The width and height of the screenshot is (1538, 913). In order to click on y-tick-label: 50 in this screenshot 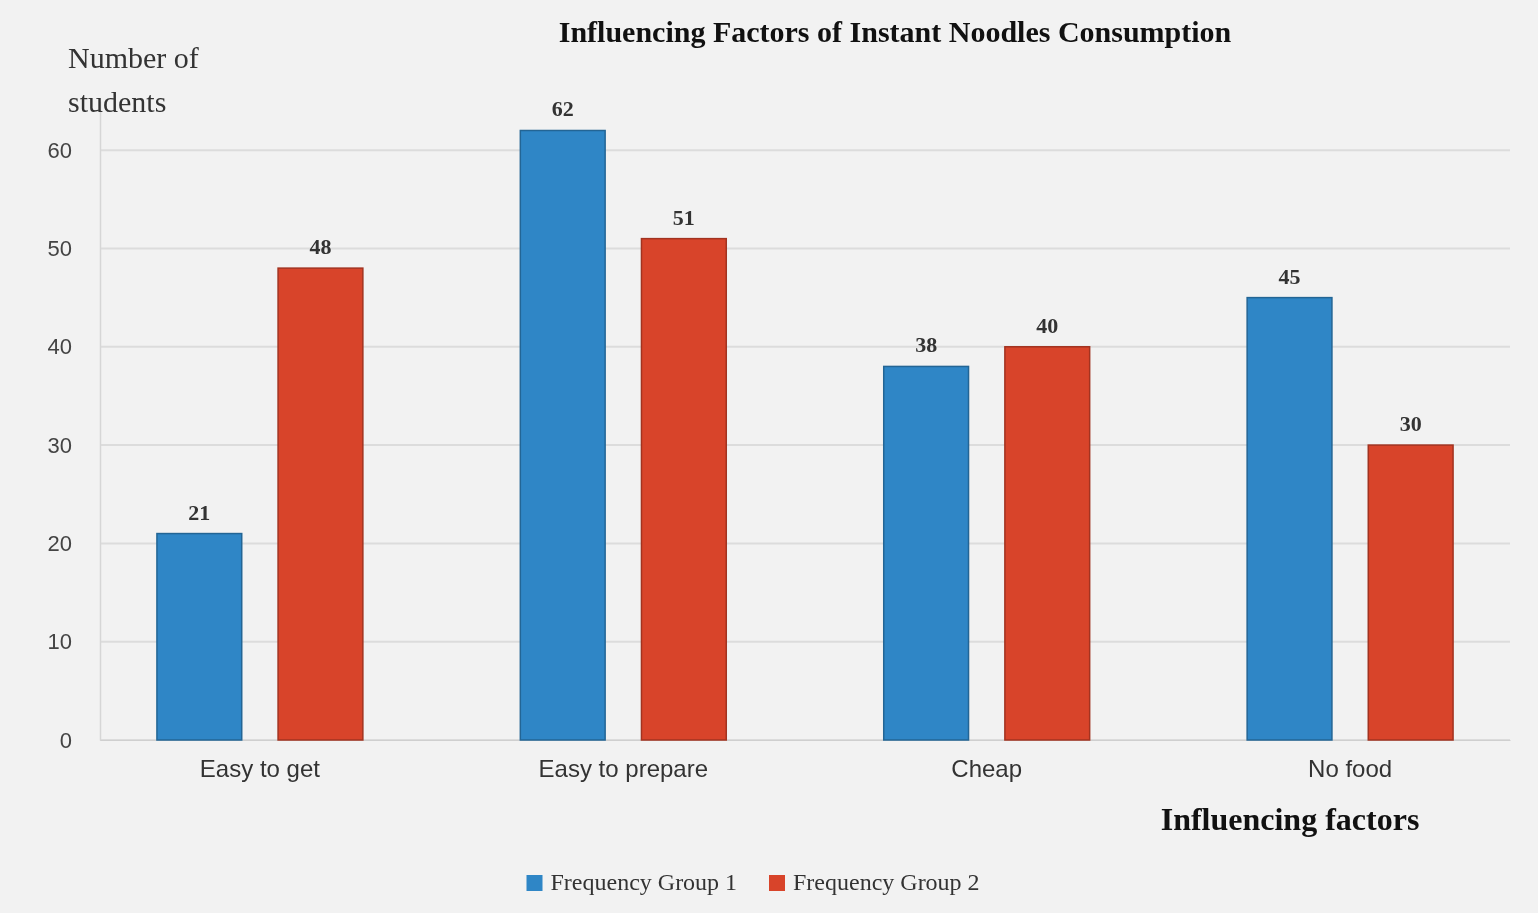, I will do `click(59, 248)`.